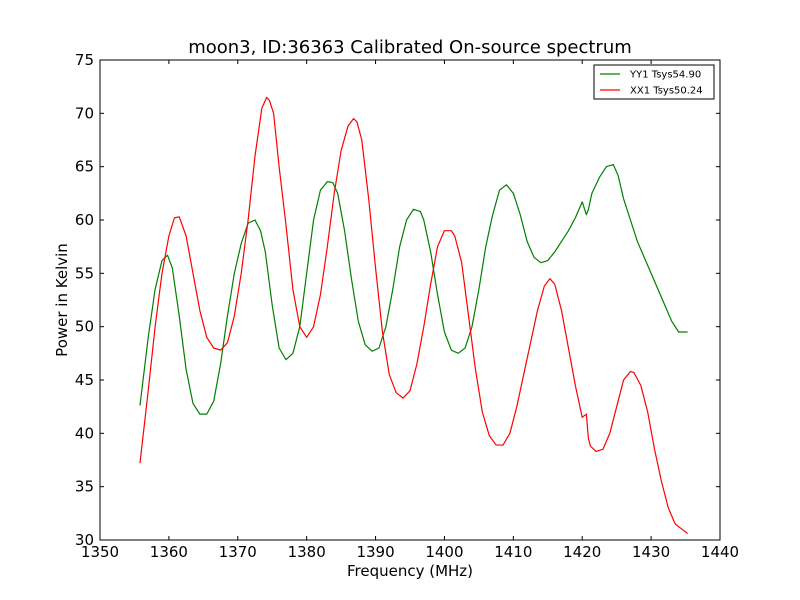 The image size is (800, 600). What do you see at coordinates (169, 552) in the screenshot?
I see `x-tick-label: 1360` at bounding box center [169, 552].